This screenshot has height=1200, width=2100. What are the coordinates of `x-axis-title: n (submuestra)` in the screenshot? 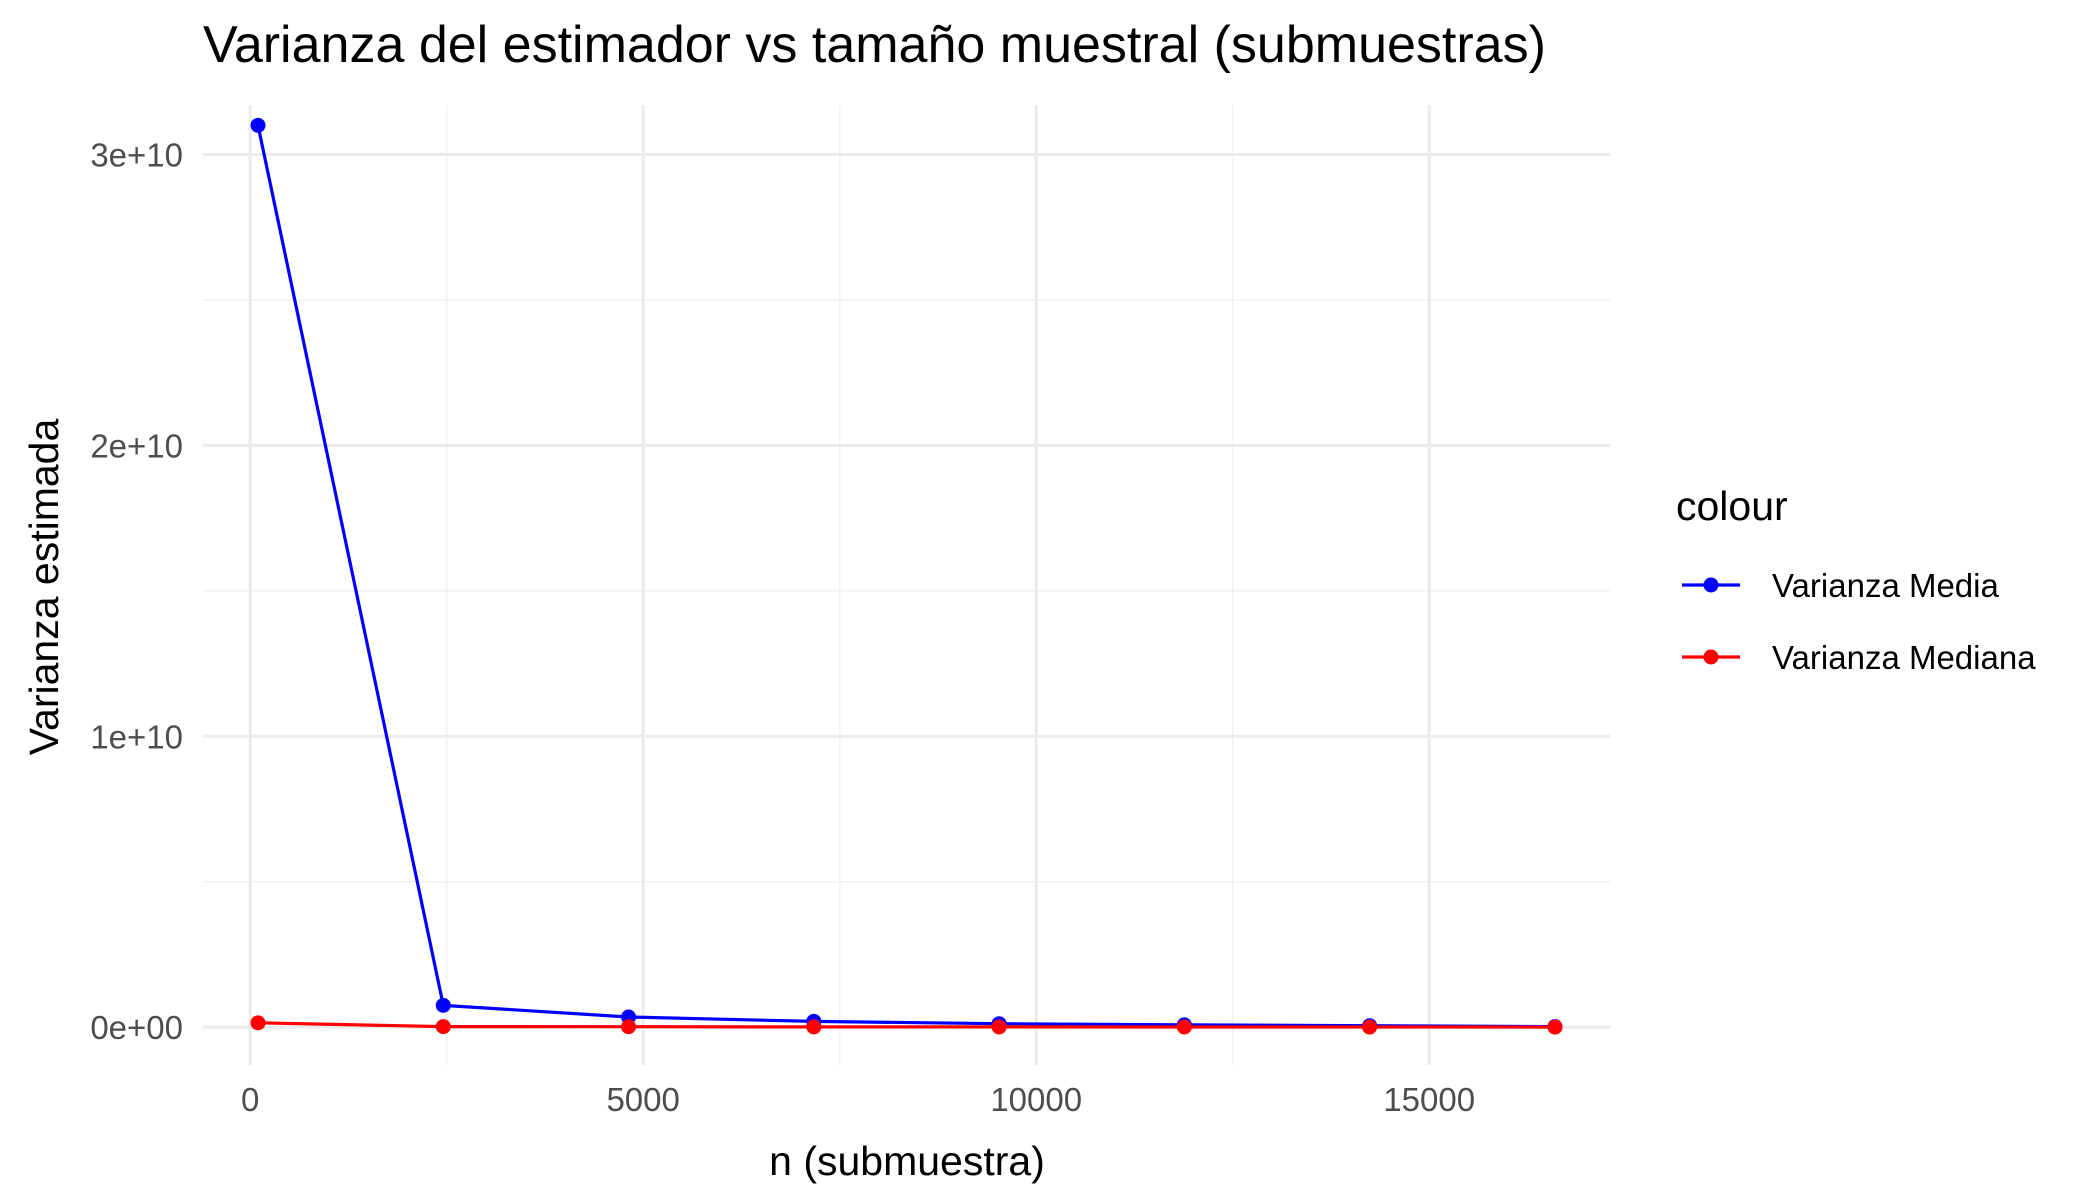 It's located at (907, 1161).